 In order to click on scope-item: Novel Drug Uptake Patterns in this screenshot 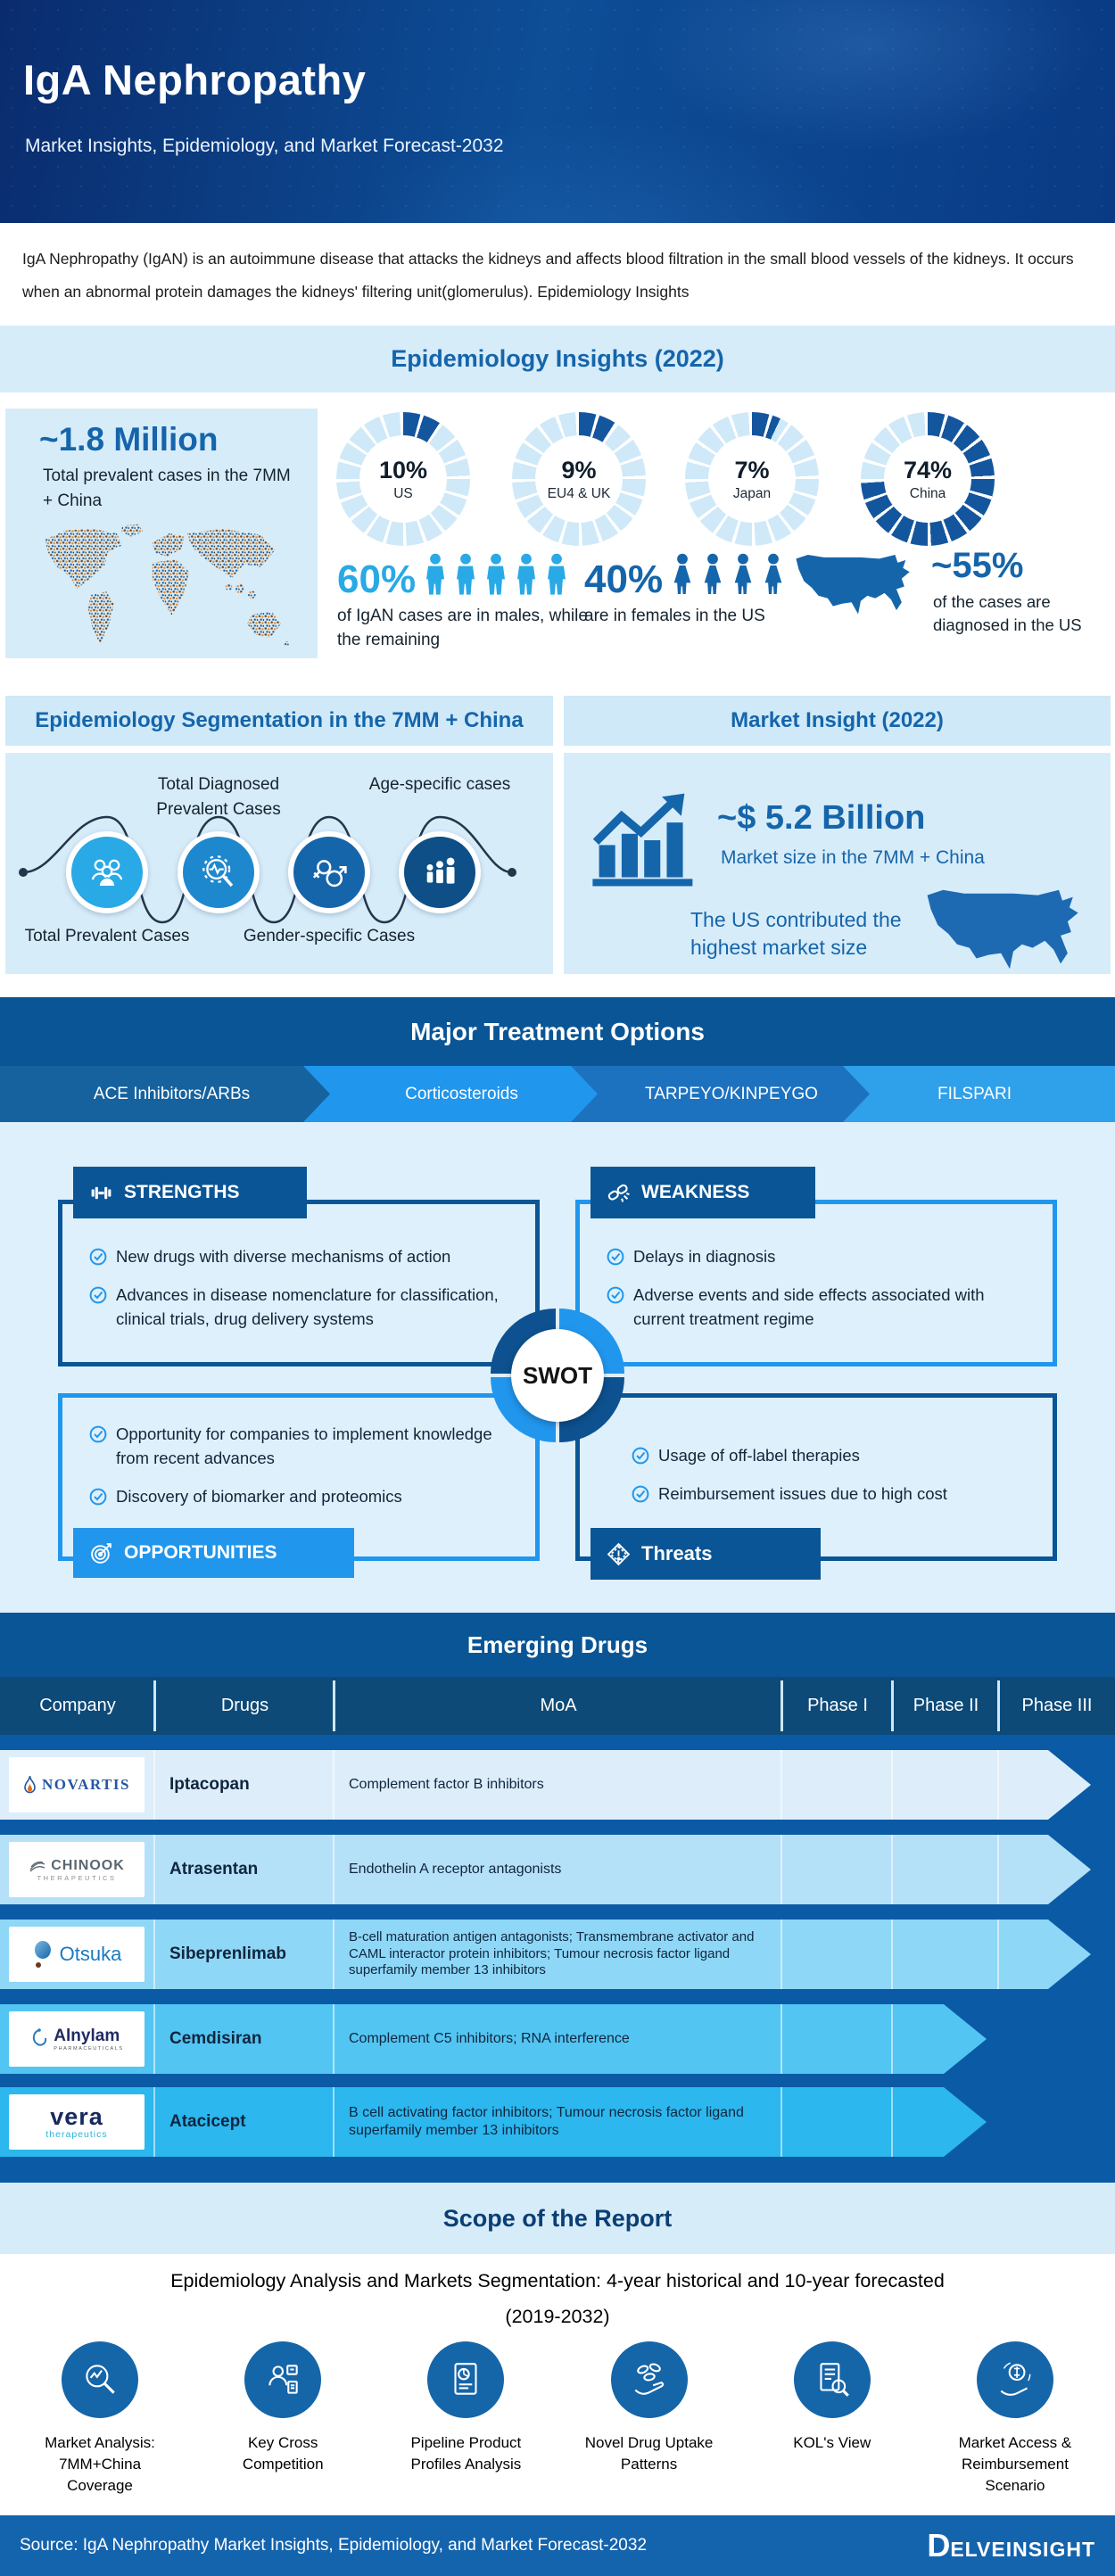, I will do `click(649, 2419)`.